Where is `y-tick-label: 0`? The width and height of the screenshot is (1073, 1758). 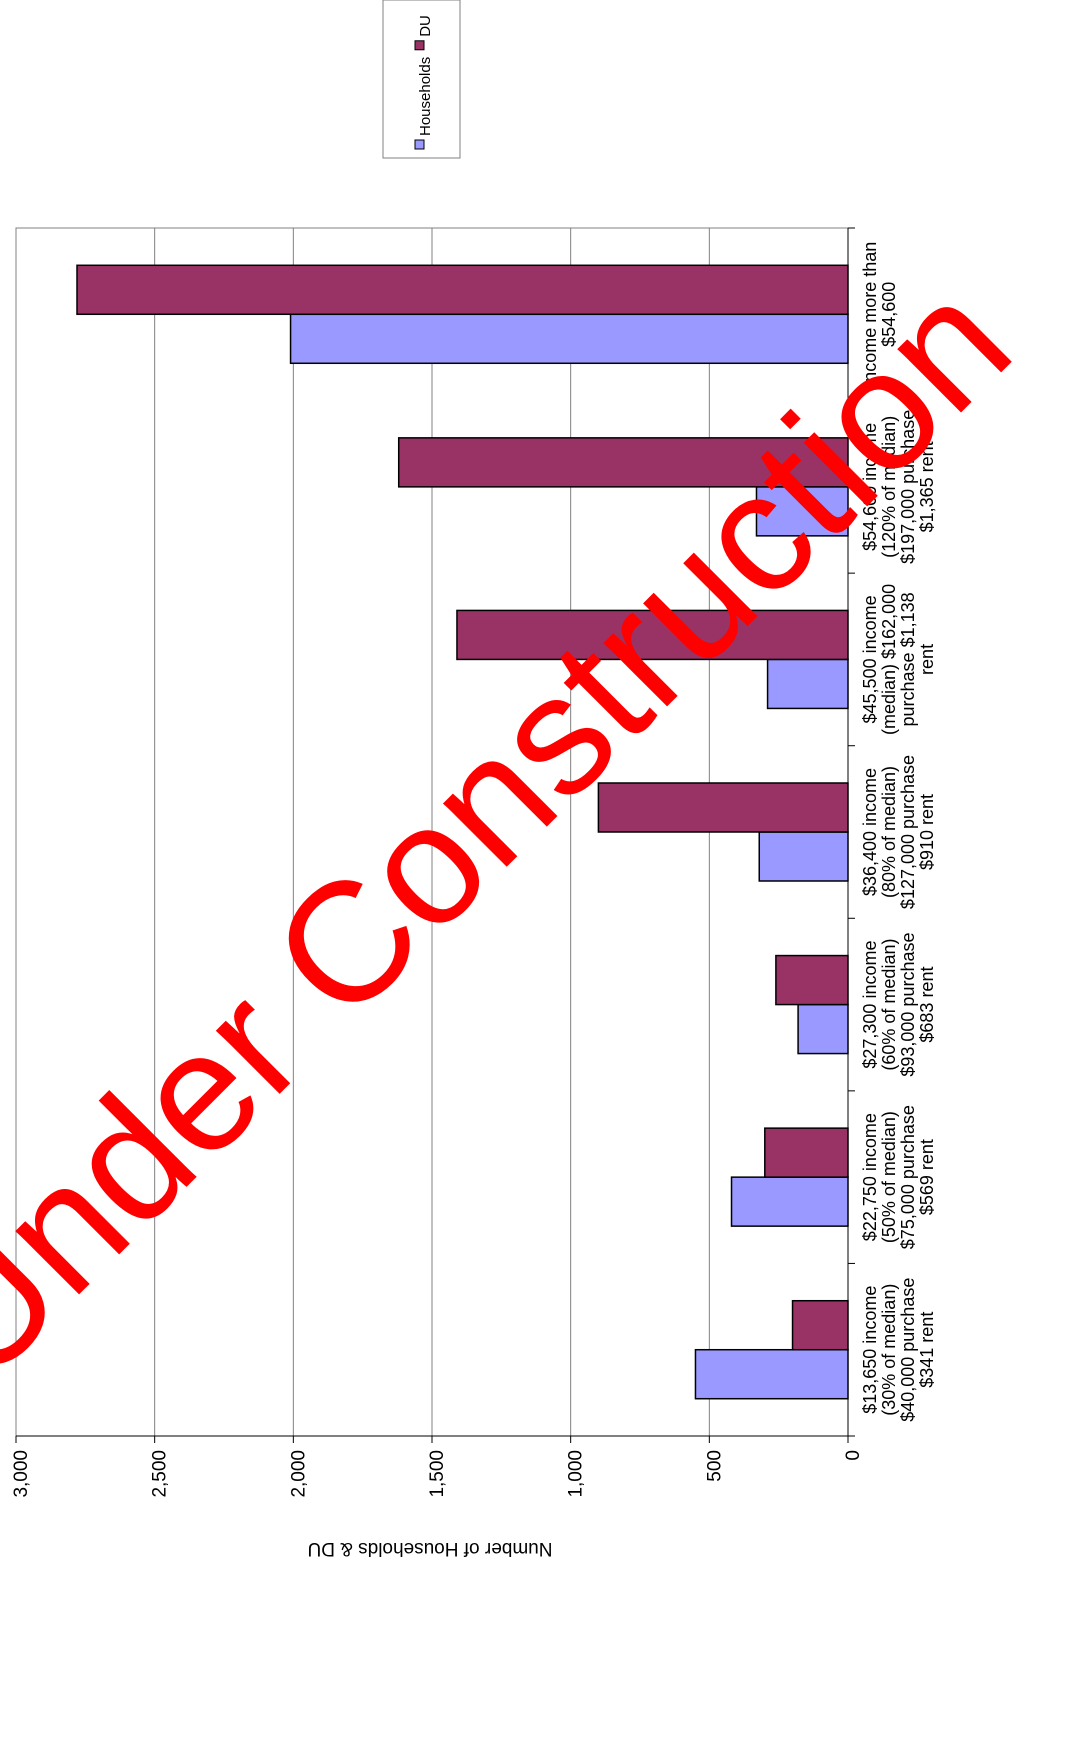
y-tick-label: 0 is located at coordinates (853, 1455).